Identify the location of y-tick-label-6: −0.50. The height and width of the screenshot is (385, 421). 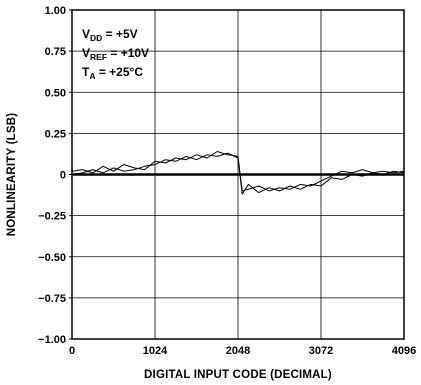
(52, 258).